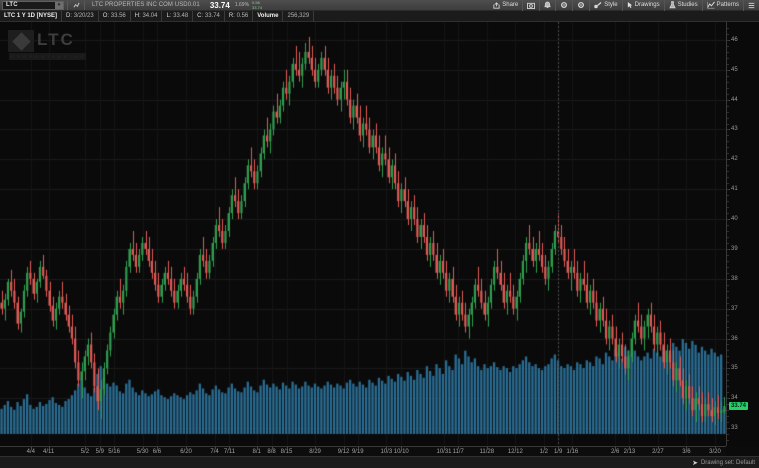 The image size is (759, 468). What do you see at coordinates (150, 15) in the screenshot?
I see `quote-value-h: 34.04` at bounding box center [150, 15].